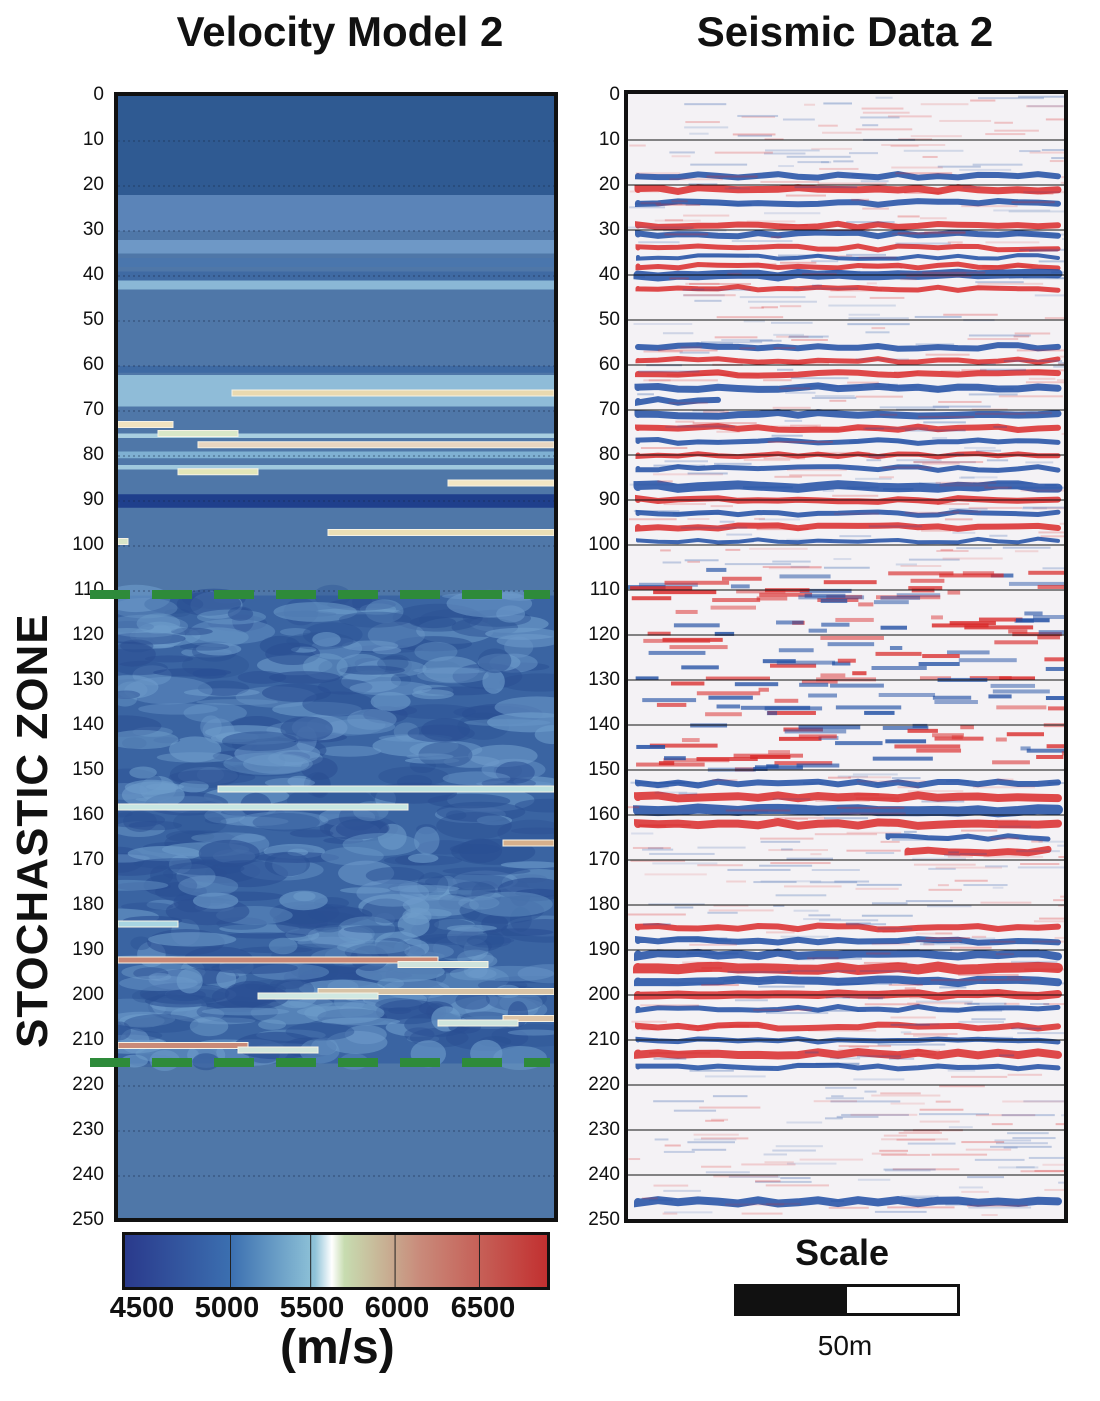 This screenshot has width=1100, height=1401. I want to click on colorbar-units: (m/s), so click(337, 1347).